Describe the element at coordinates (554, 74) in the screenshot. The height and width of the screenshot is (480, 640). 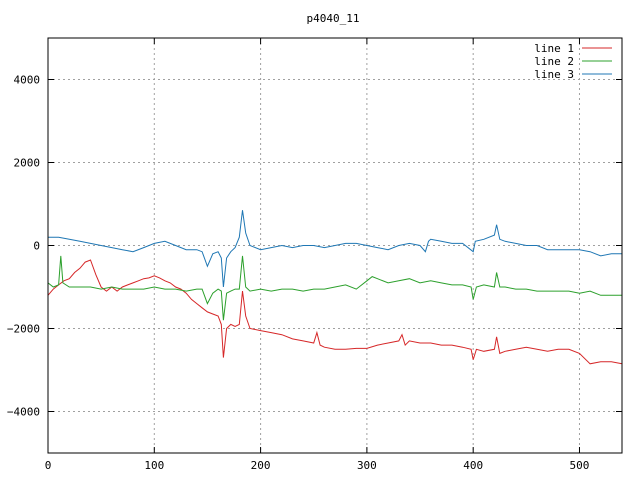
I see `legend-label: line 3` at that location.